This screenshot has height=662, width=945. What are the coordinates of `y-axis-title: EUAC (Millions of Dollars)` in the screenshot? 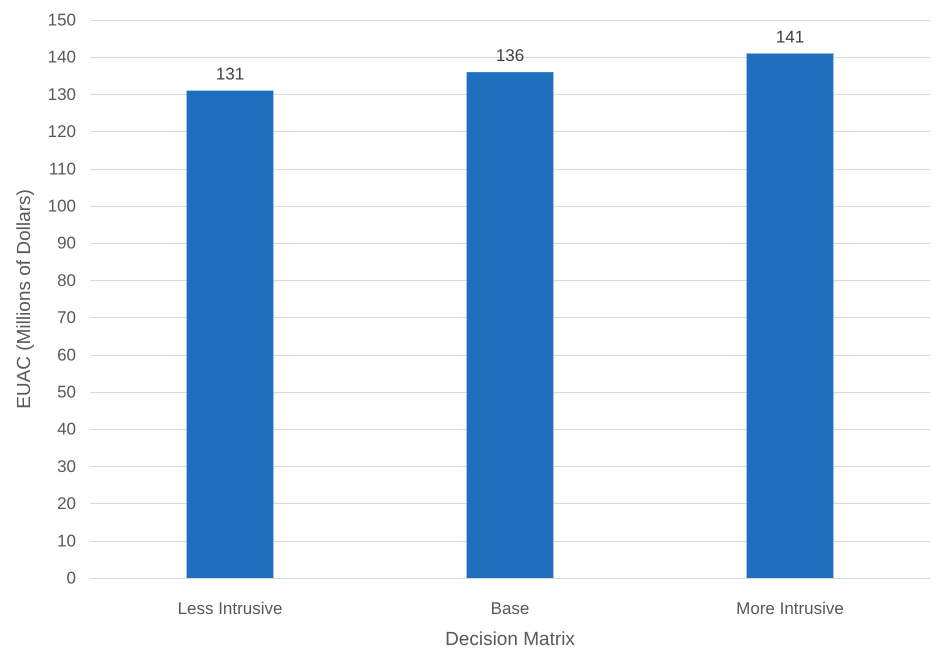 It's located at (24, 299).